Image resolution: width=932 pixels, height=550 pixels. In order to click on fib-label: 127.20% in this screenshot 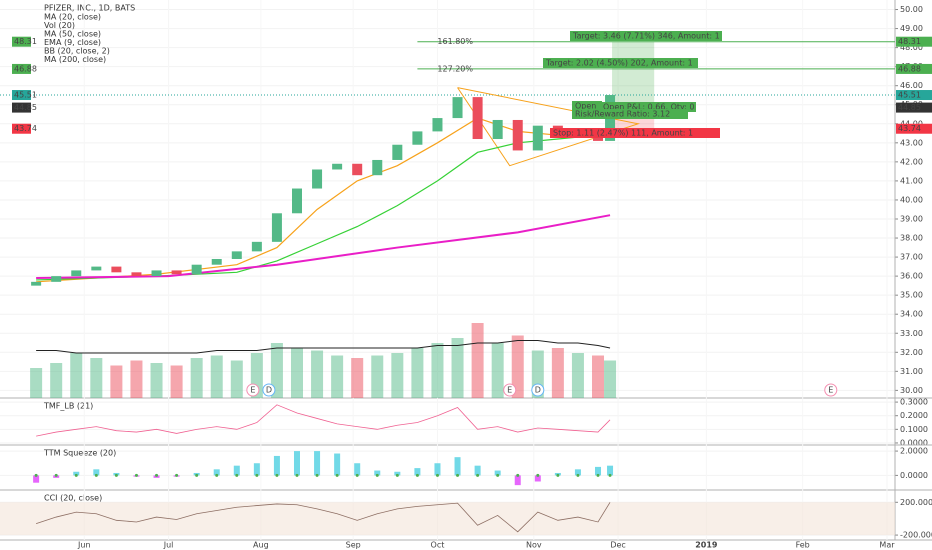, I will do `click(455, 68)`.